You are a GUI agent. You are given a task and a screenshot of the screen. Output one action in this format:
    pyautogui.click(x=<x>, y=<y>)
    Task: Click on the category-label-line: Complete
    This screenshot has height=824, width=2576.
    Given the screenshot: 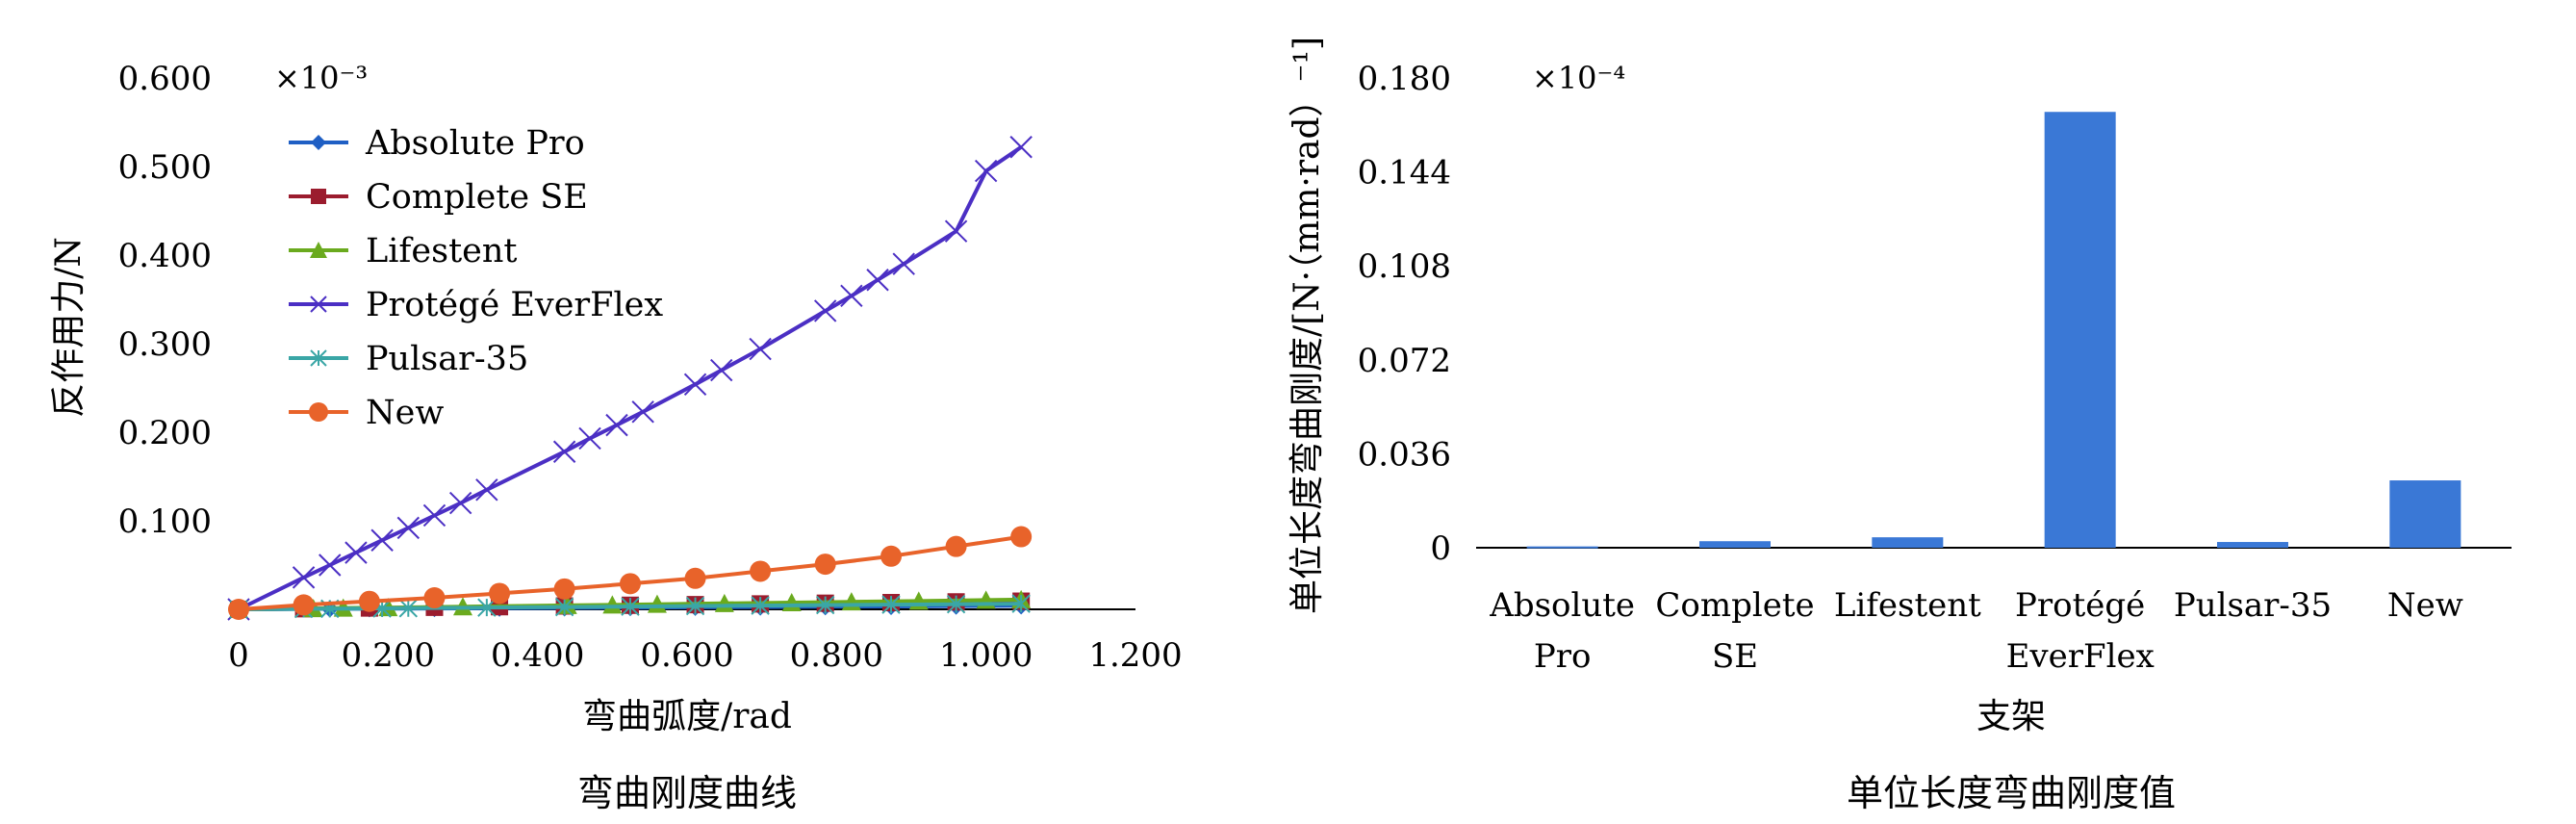 What is the action you would take?
    pyautogui.click(x=1734, y=605)
    